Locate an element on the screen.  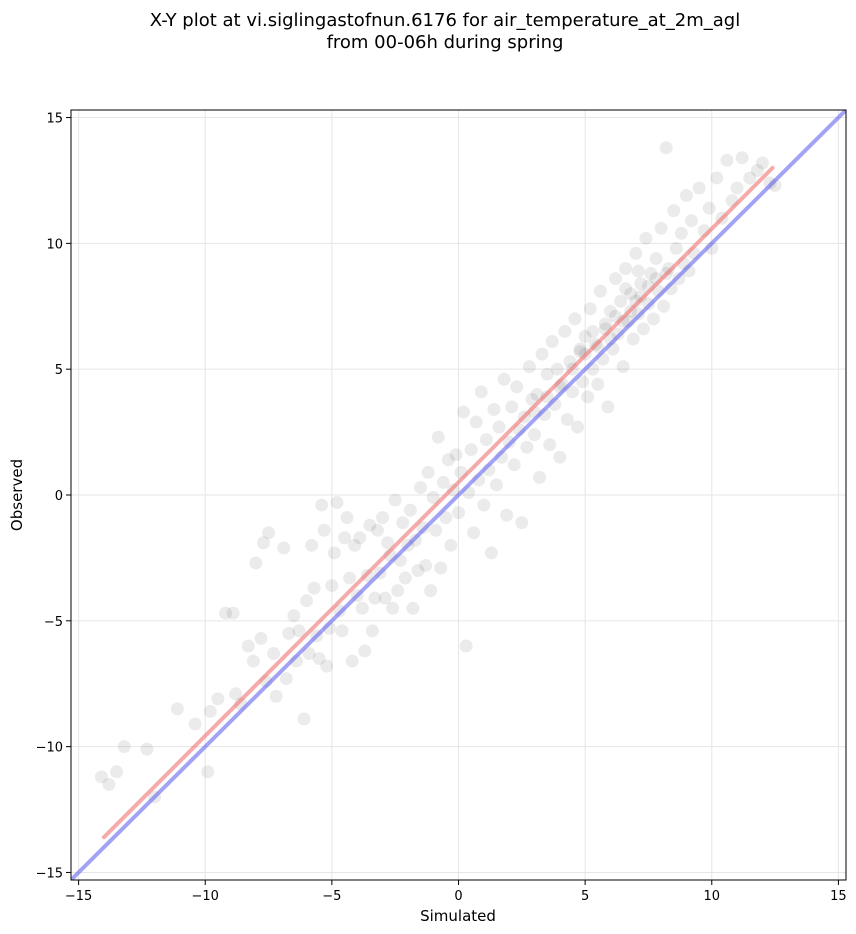
y-tick-label: 15 is located at coordinates (54, 119).